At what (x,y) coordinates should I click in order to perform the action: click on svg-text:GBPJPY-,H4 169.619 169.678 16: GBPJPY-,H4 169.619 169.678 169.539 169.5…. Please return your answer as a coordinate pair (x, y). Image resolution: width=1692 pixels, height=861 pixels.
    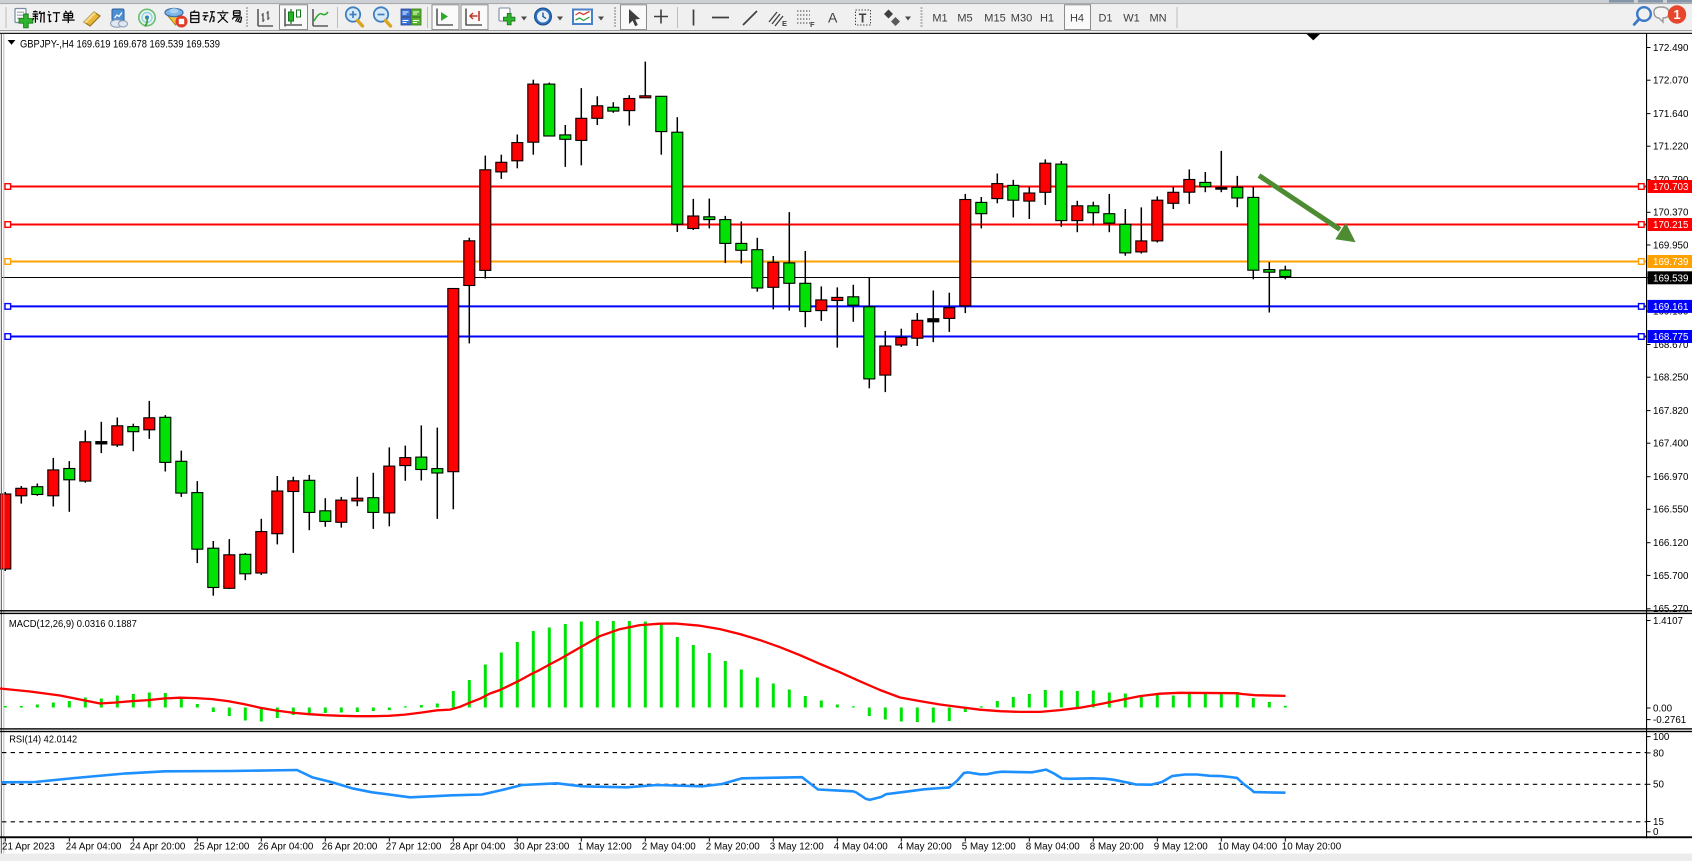
    Looking at the image, I should click on (120, 44).